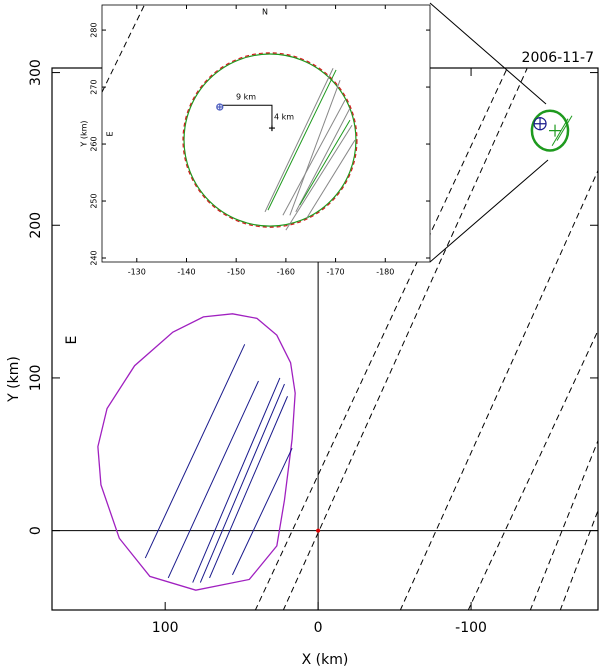 This screenshot has width=600, height=671. Describe the element at coordinates (325, 660) in the screenshot. I see `x-axis-label: X (km)` at that location.